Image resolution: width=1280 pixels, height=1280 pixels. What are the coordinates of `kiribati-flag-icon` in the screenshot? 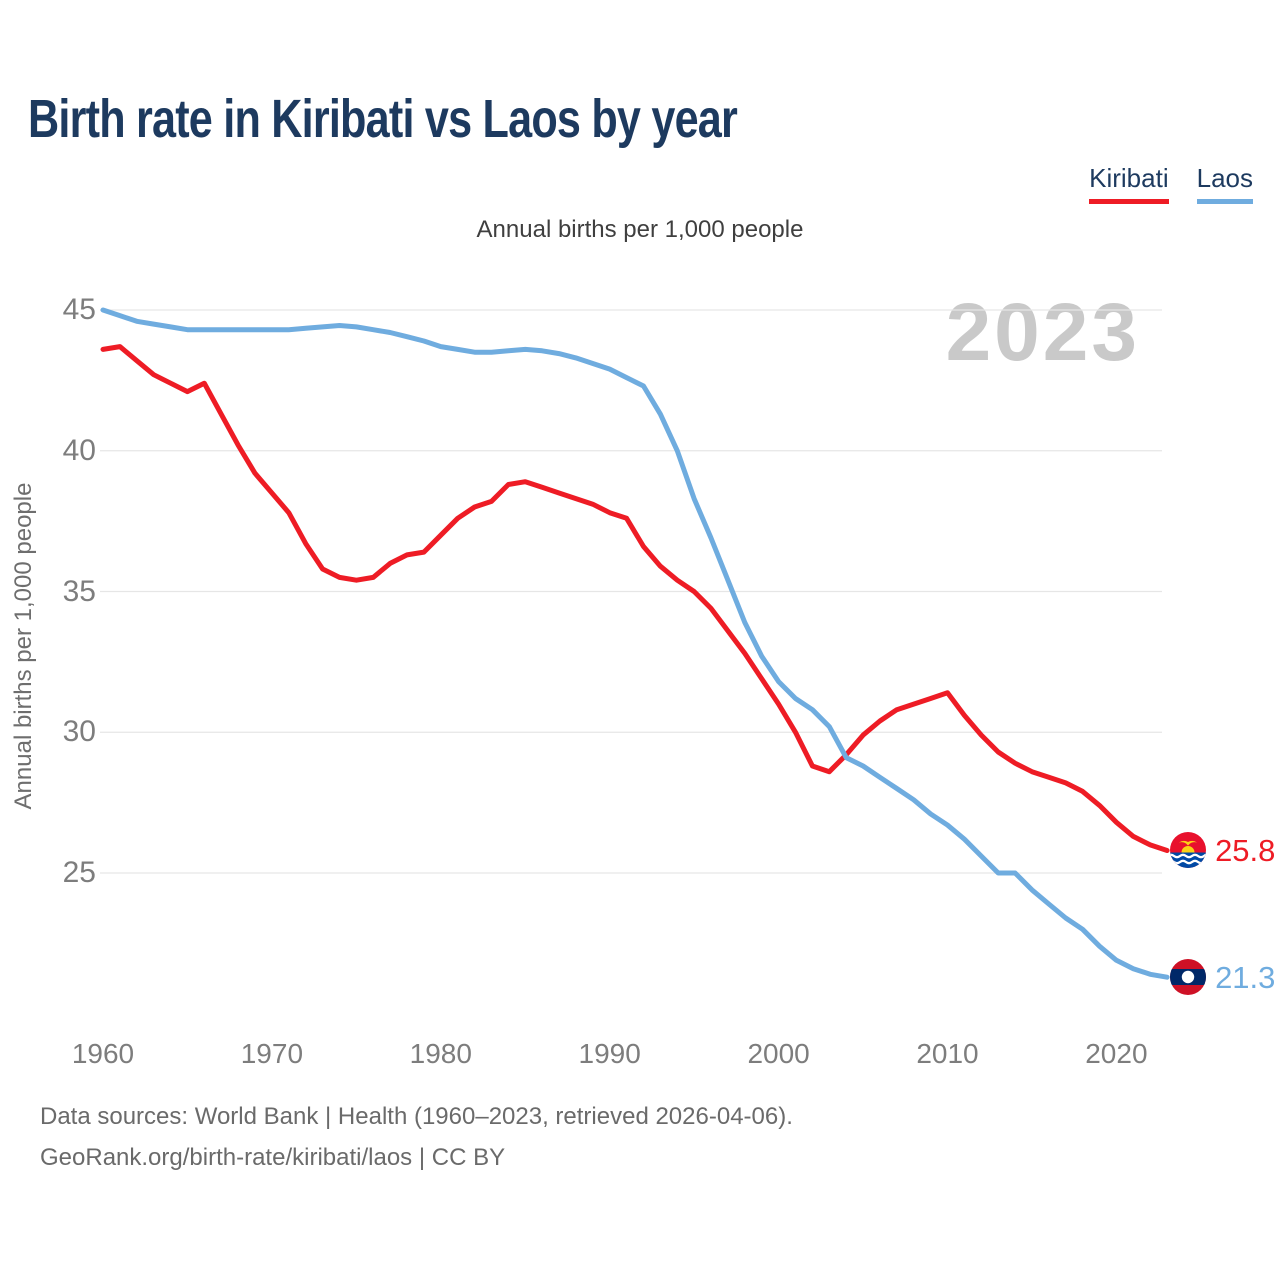 It's located at (1188, 850).